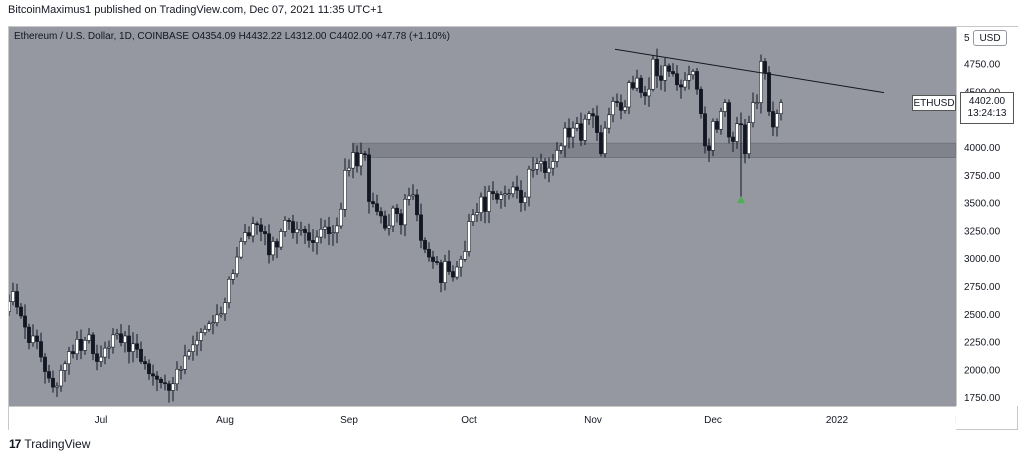 Image resolution: width=1024 pixels, height=460 pixels. What do you see at coordinates (987, 113) in the screenshot?
I see `bar-countdown: 13:24:13` at bounding box center [987, 113].